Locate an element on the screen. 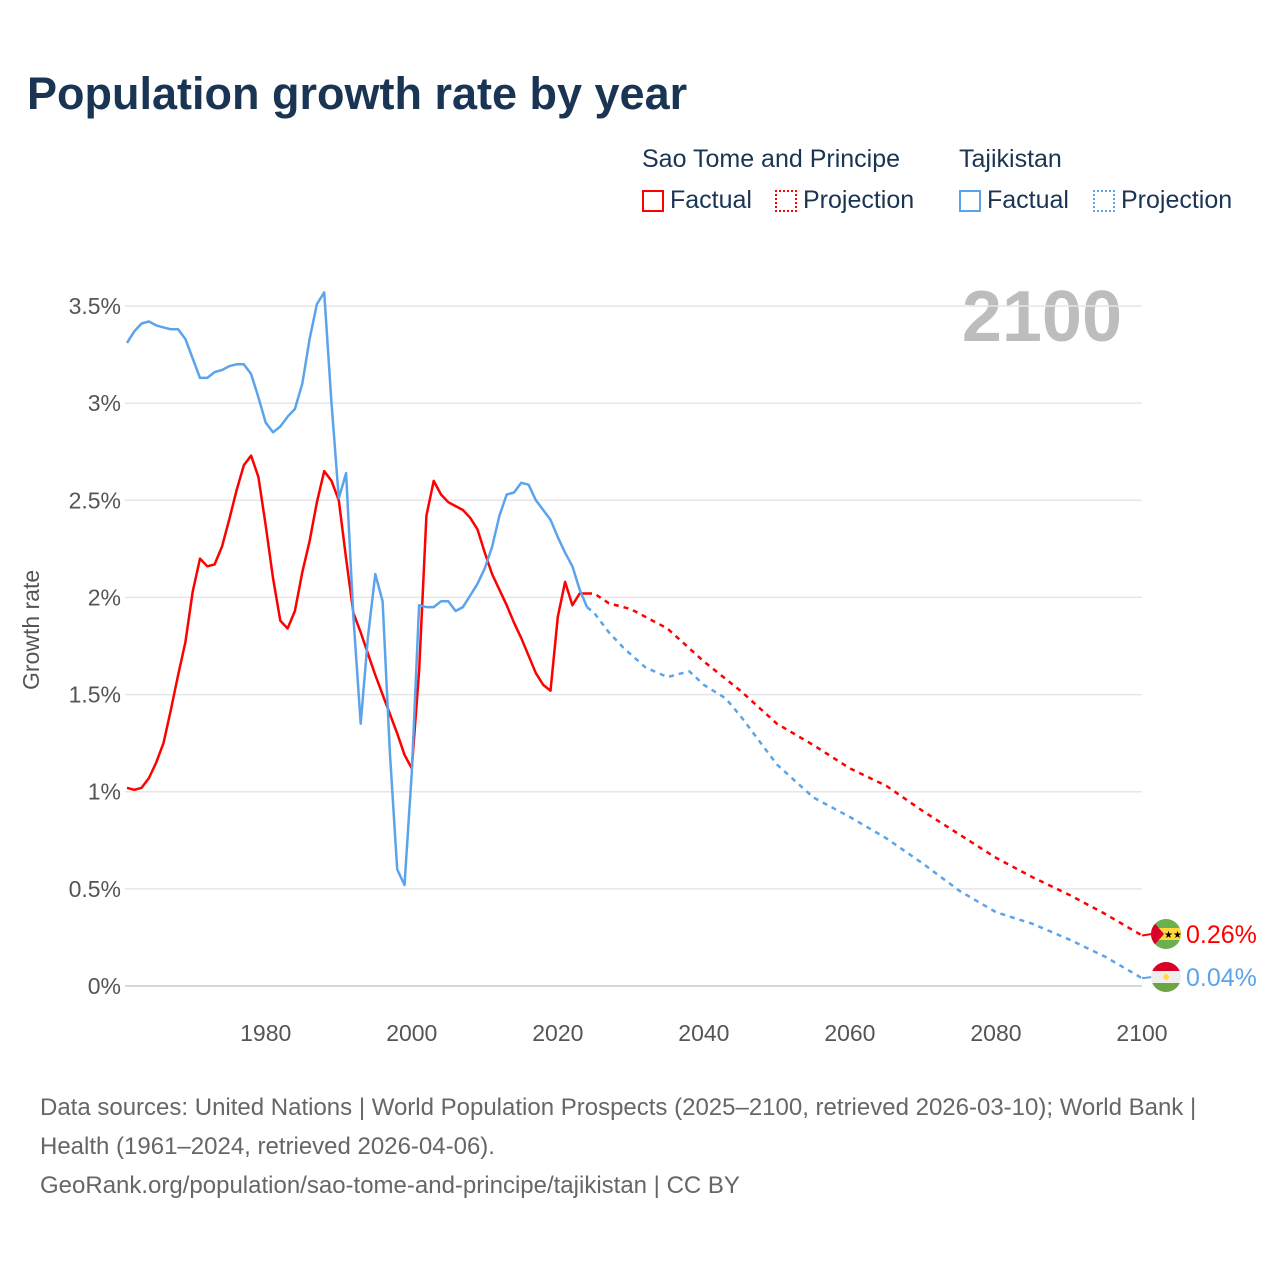  legend-tjk-factual: Factual is located at coordinates (1014, 200).